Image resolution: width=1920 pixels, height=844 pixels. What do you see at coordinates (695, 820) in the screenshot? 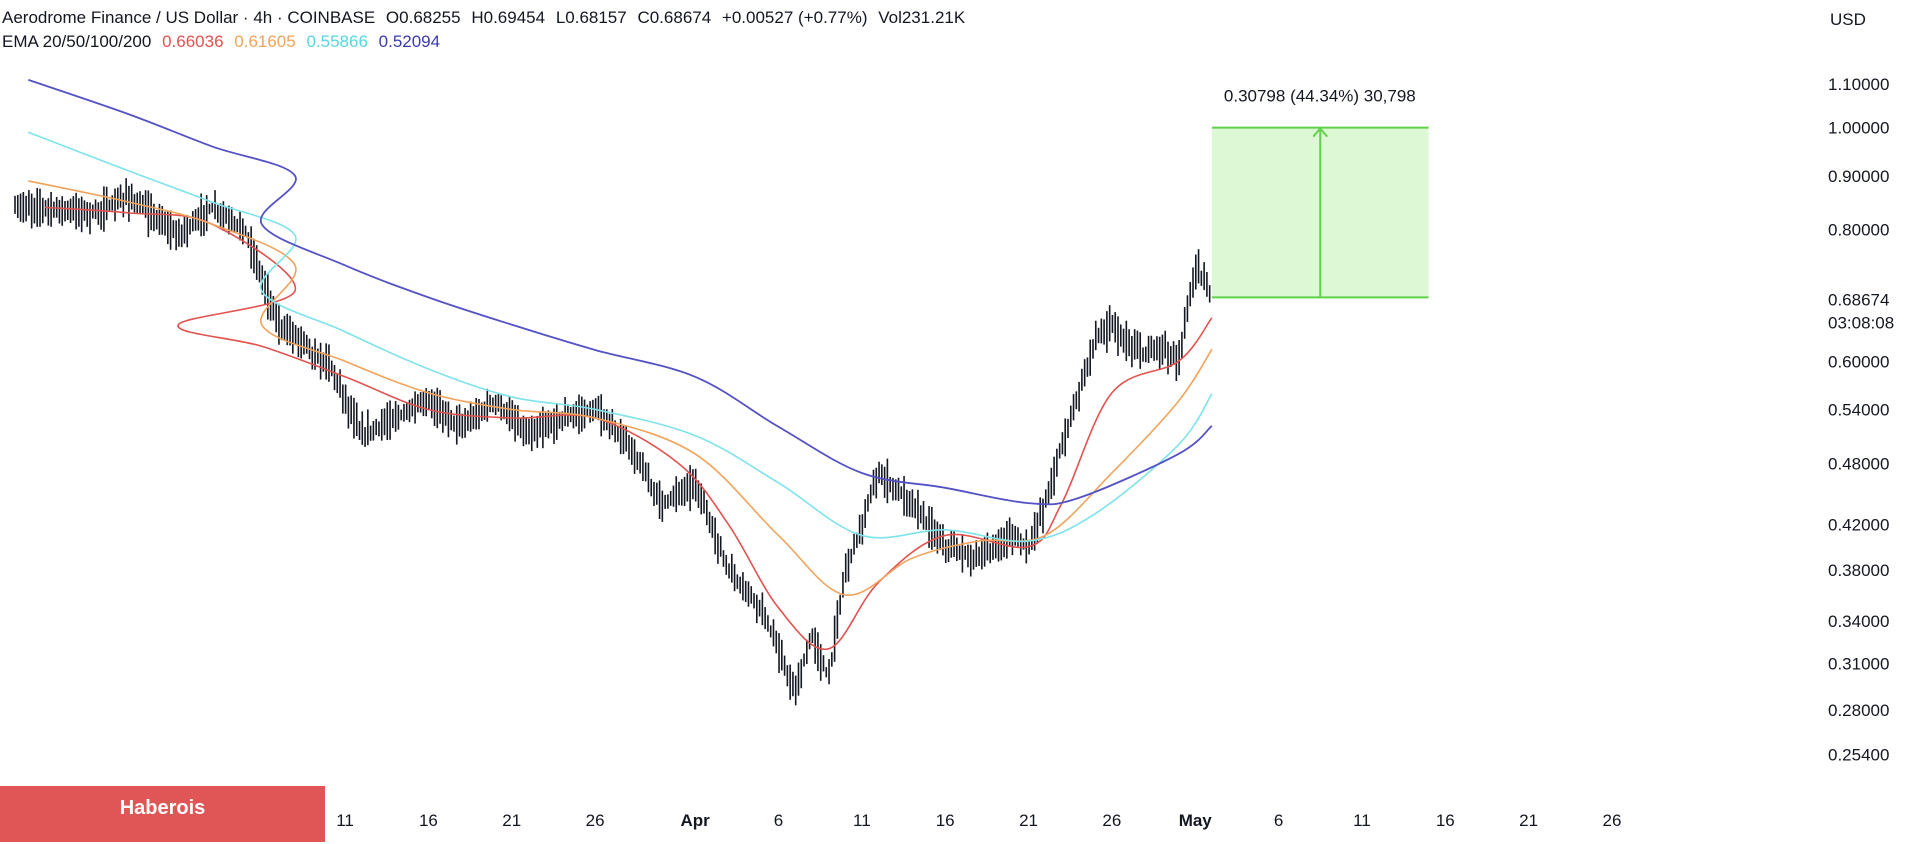
I see `time-tick-label: Apr` at bounding box center [695, 820].